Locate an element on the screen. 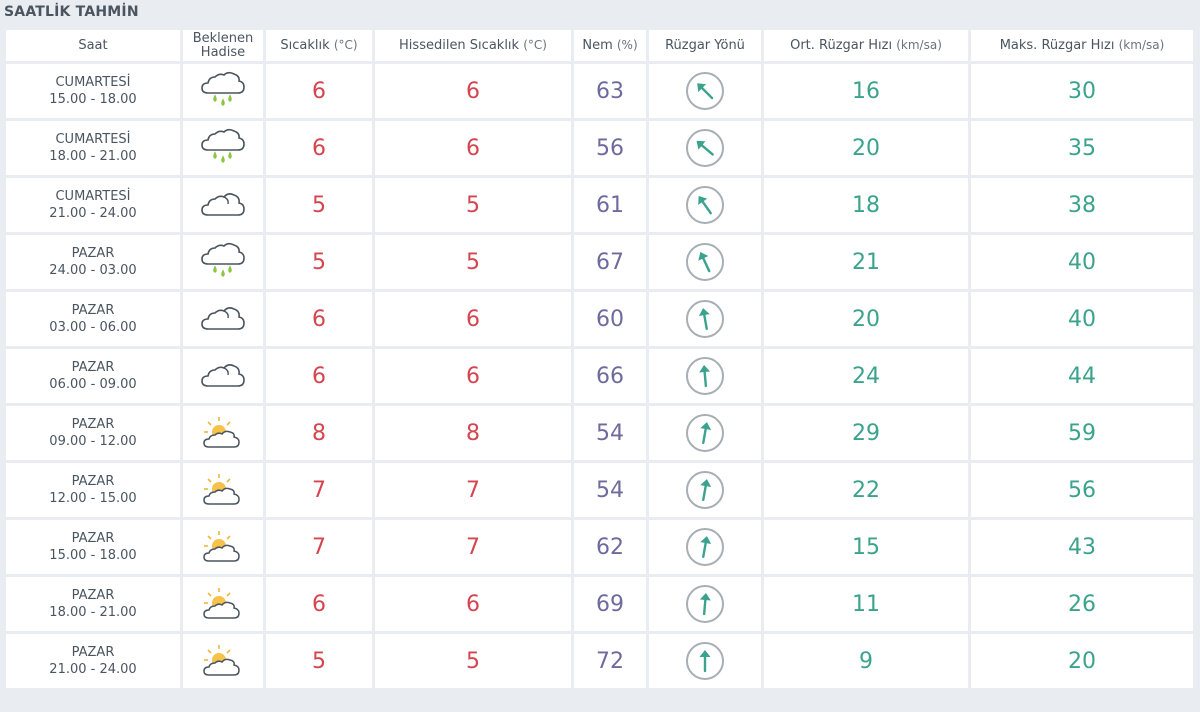  table-row: PAZAR 21.00 - 24.00 5 5 72 9 20 is located at coordinates (599, 661).